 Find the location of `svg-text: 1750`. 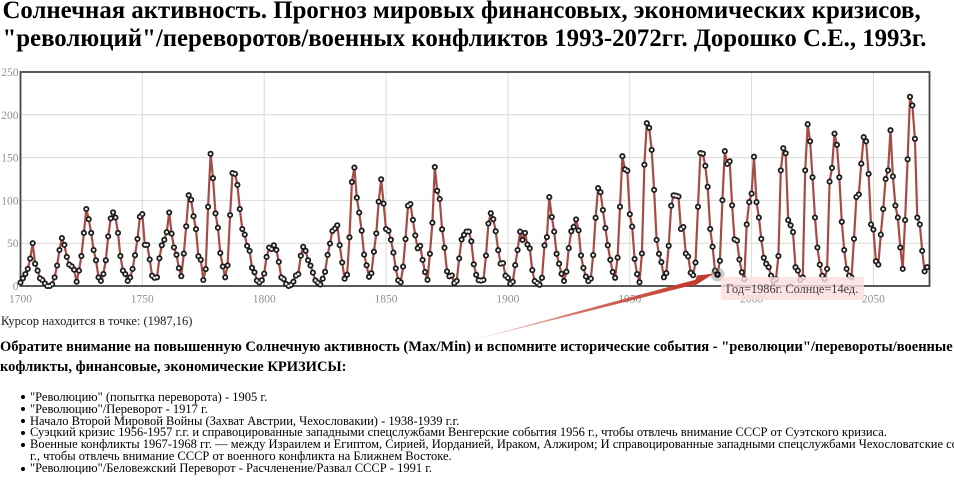

svg-text: 1750 is located at coordinates (142, 300).